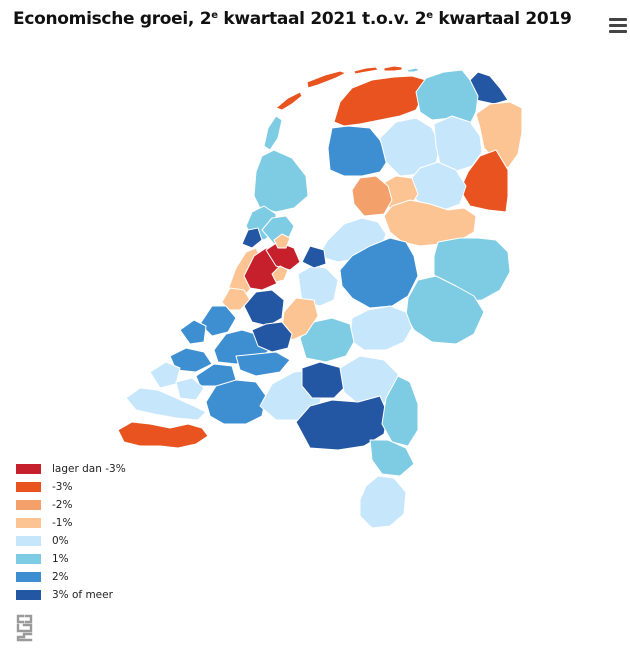  What do you see at coordinates (314, 257) in the screenshot?
I see `region-gooi-en-vechtstreek` at bounding box center [314, 257].